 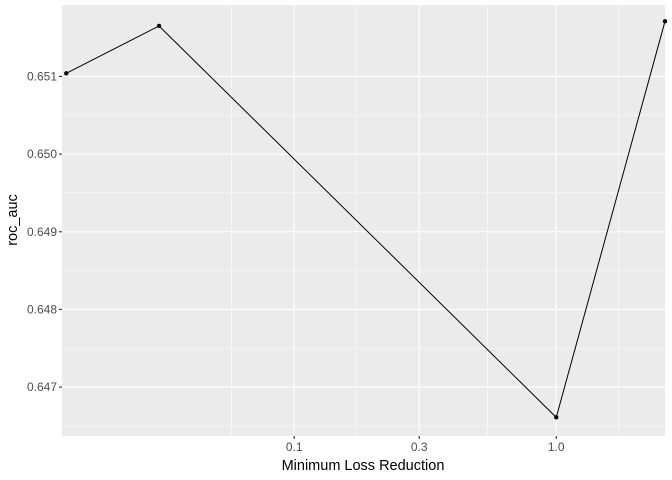 What do you see at coordinates (294, 447) in the screenshot?
I see `x-tick-label: 0.1` at bounding box center [294, 447].